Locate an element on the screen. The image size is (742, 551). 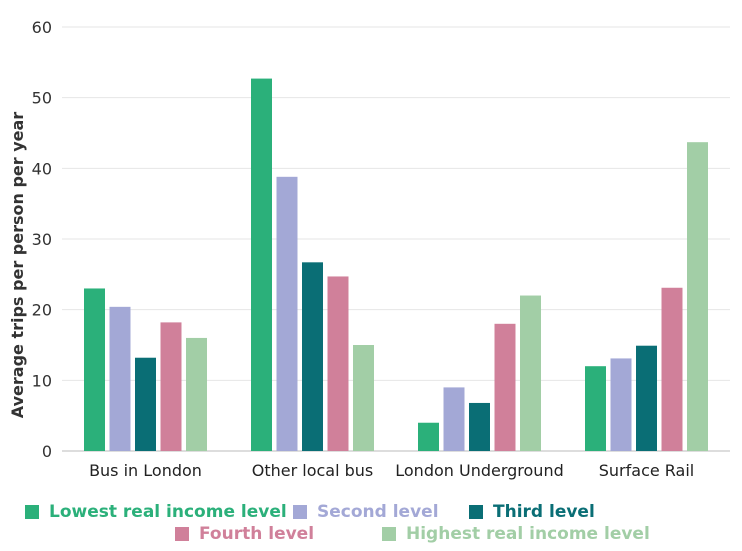
y-tick-label: 50 is located at coordinates (42, 98).